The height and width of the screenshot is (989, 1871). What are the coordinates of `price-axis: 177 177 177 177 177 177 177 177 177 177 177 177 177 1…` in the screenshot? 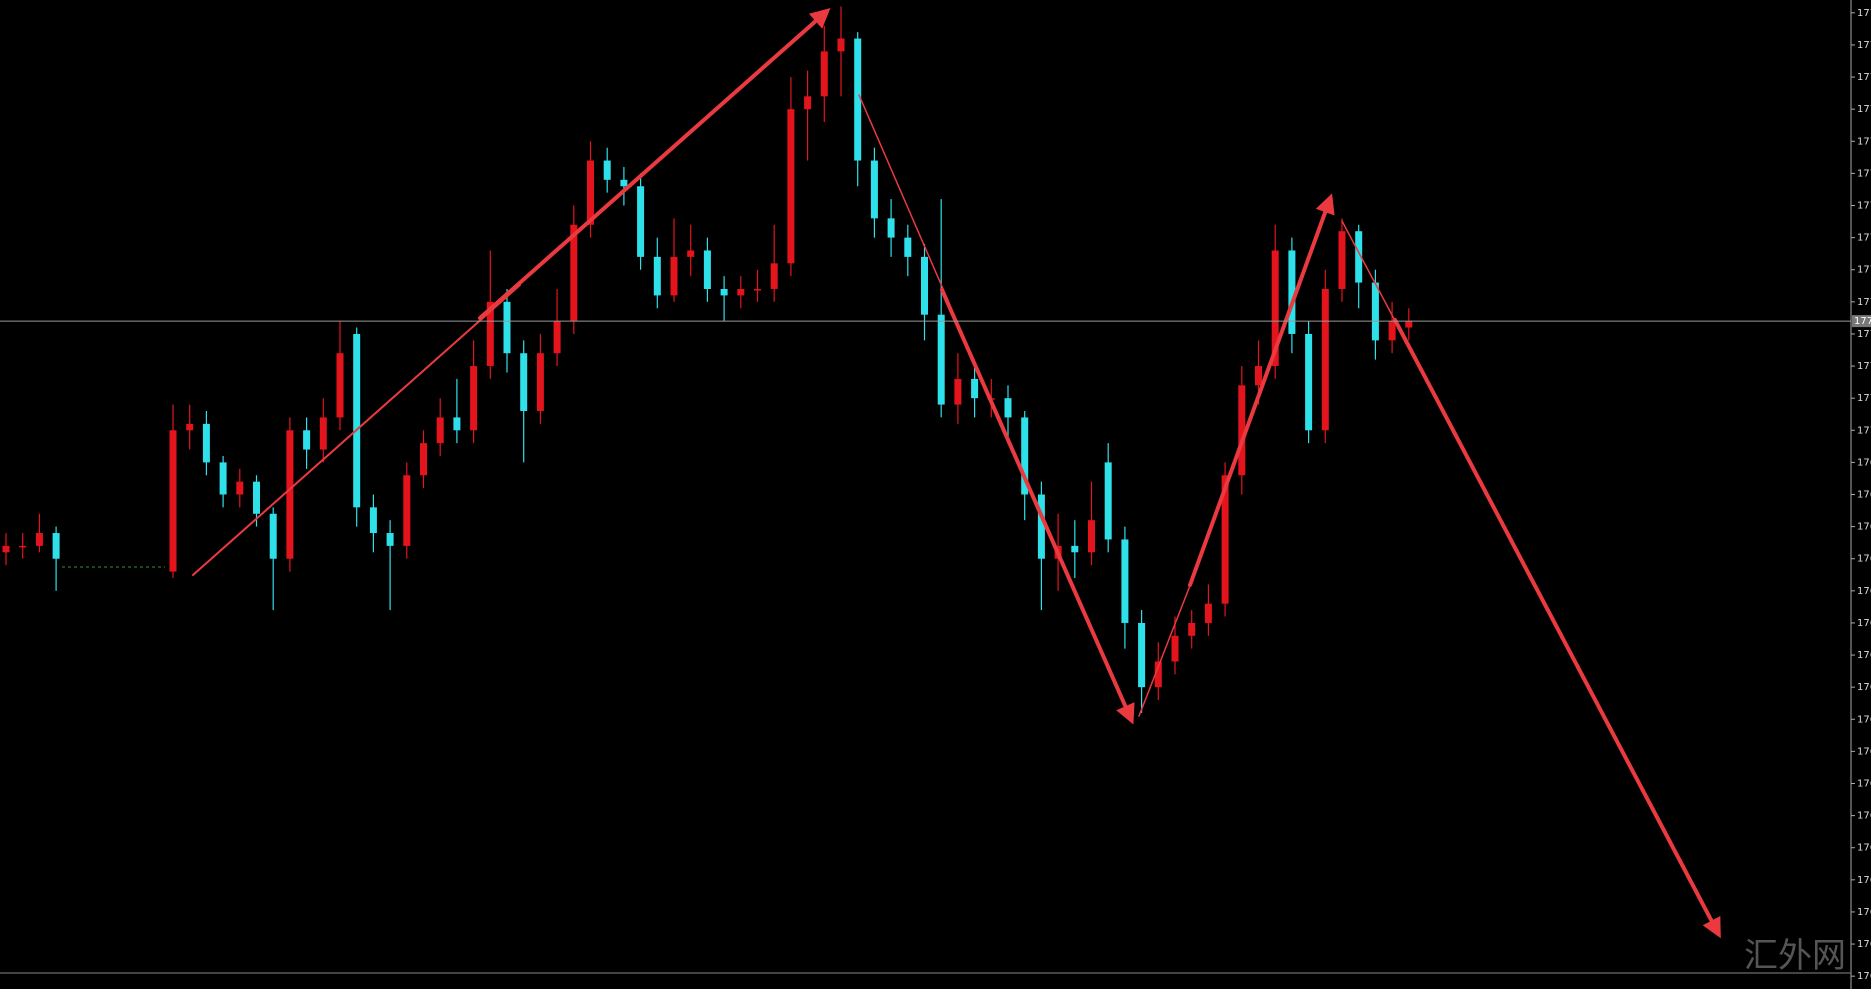 It's located at (1861, 495).